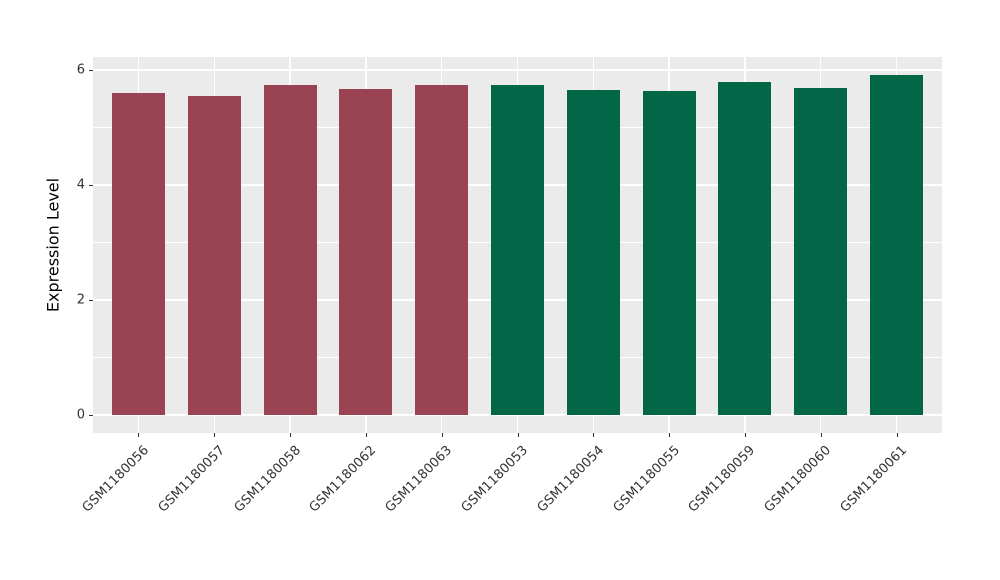  Describe the element at coordinates (821, 252) in the screenshot. I see `bar-GSM1180060` at that location.